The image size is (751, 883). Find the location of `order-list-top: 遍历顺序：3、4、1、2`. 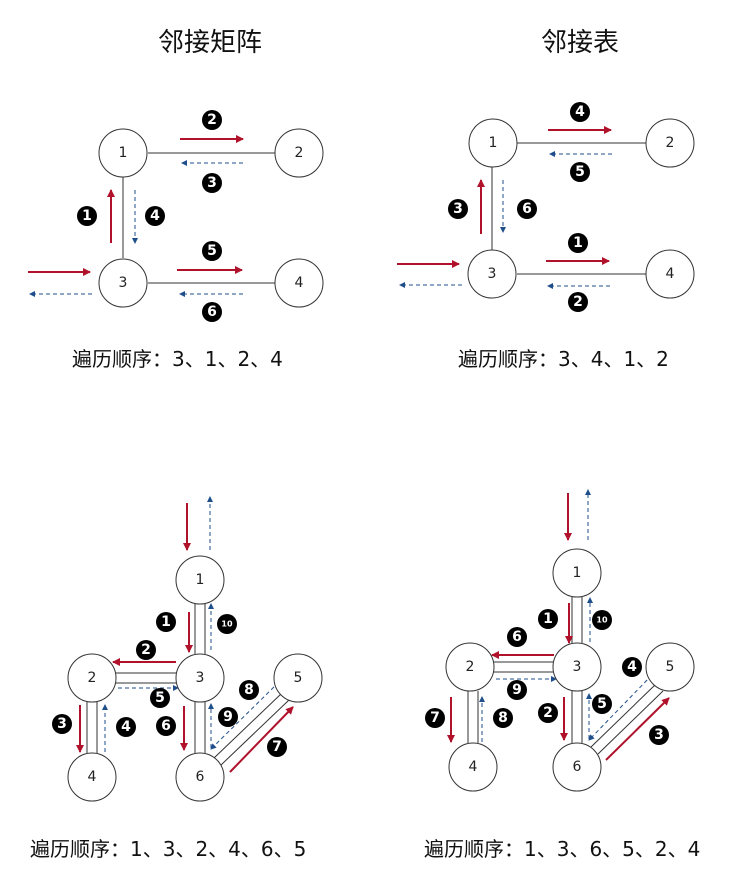

order-list-top: 遍历顺序：3、4、1、2 is located at coordinates (563, 359).